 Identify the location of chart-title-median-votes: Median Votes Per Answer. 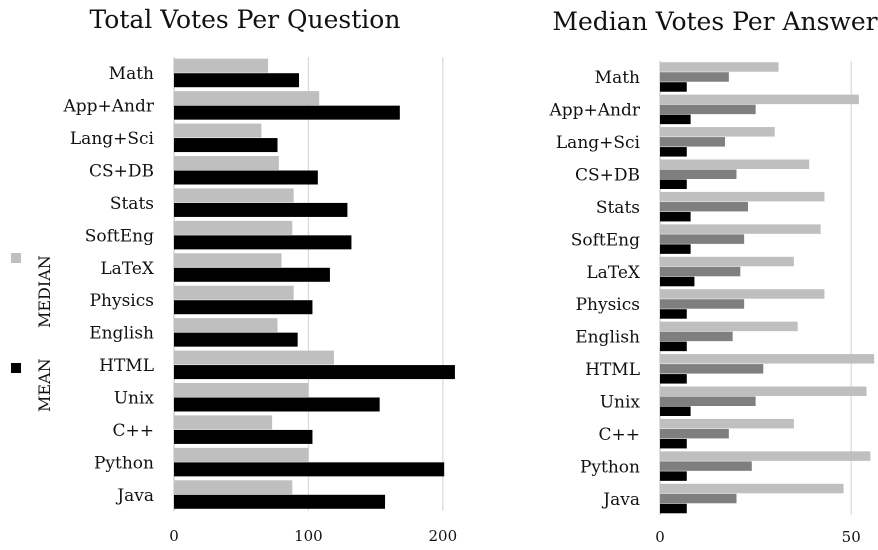
(714, 21).